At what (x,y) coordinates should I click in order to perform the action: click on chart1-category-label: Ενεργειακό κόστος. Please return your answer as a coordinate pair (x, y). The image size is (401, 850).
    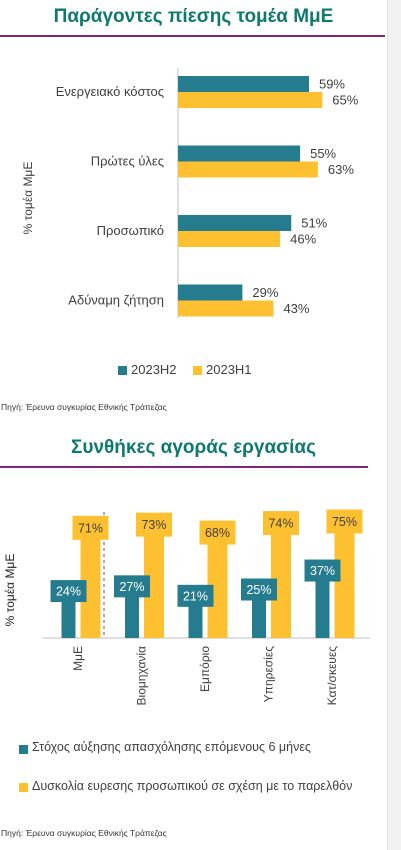
    Looking at the image, I should click on (110, 91).